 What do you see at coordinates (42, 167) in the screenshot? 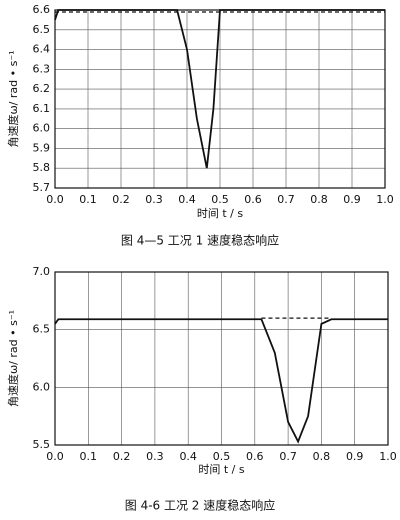
I see `y-tick-label: 5.8` at bounding box center [42, 167].